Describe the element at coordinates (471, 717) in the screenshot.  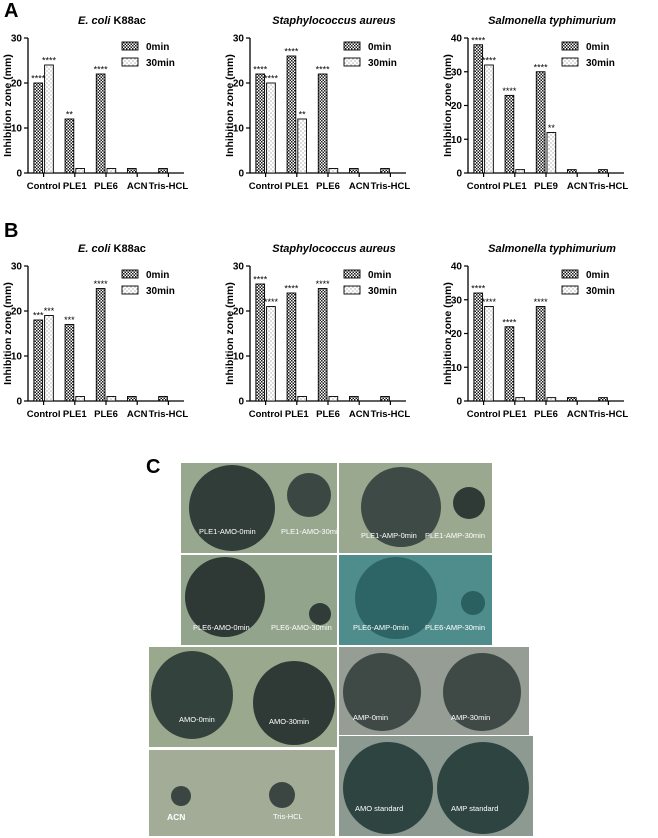
I see `plate-label: AMP-30min` at that location.